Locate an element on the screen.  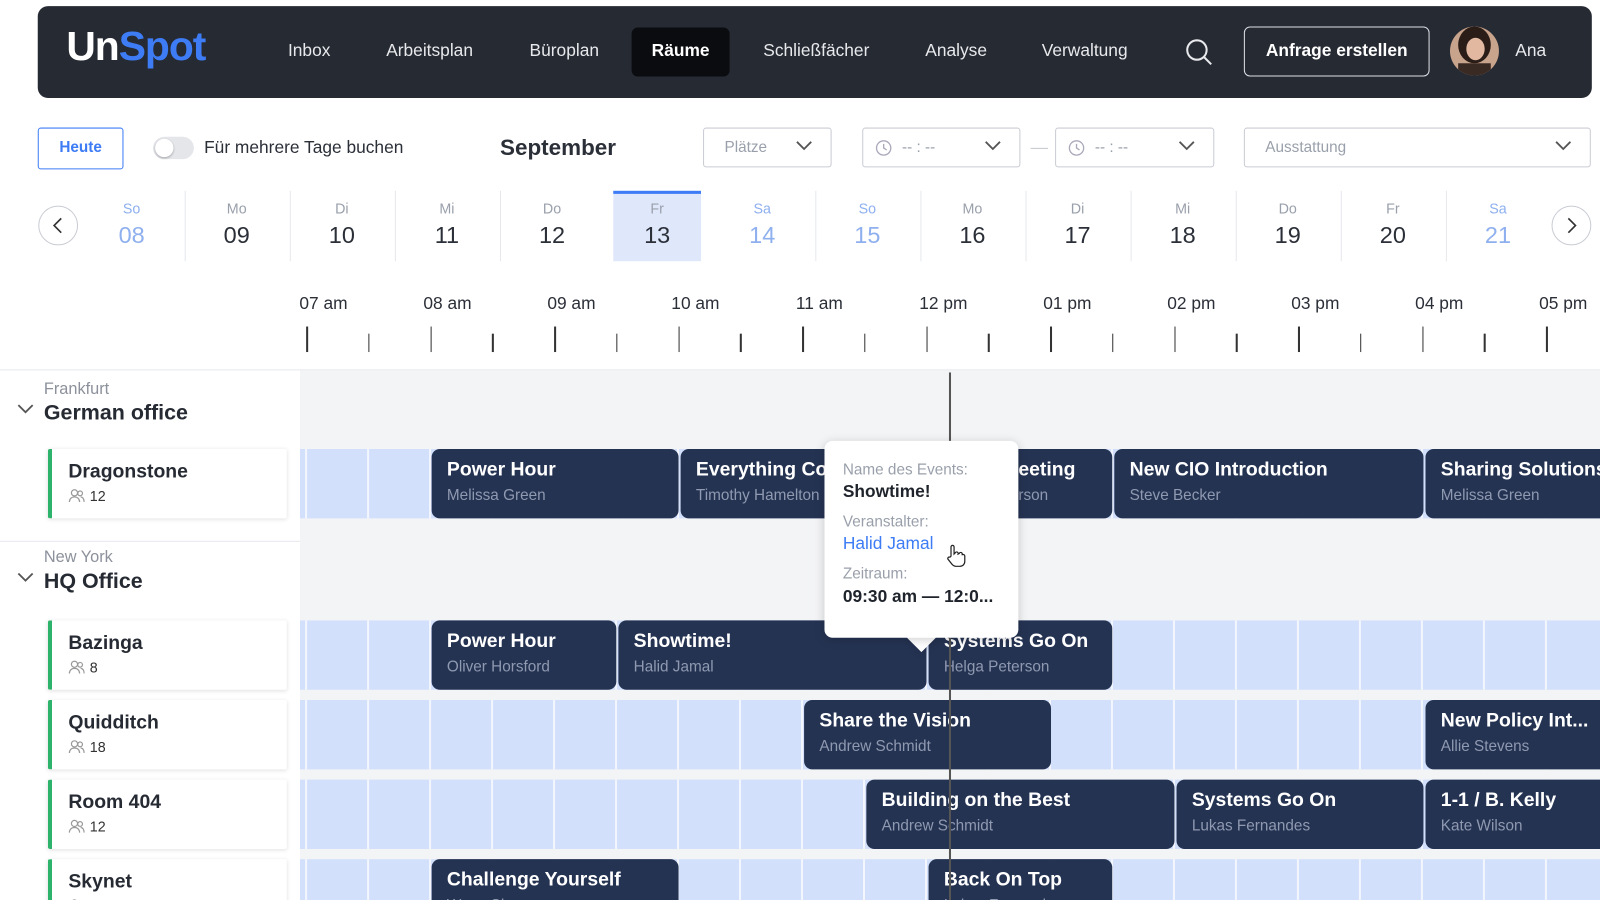
seats-dropdown: Plätze is located at coordinates (767, 147).